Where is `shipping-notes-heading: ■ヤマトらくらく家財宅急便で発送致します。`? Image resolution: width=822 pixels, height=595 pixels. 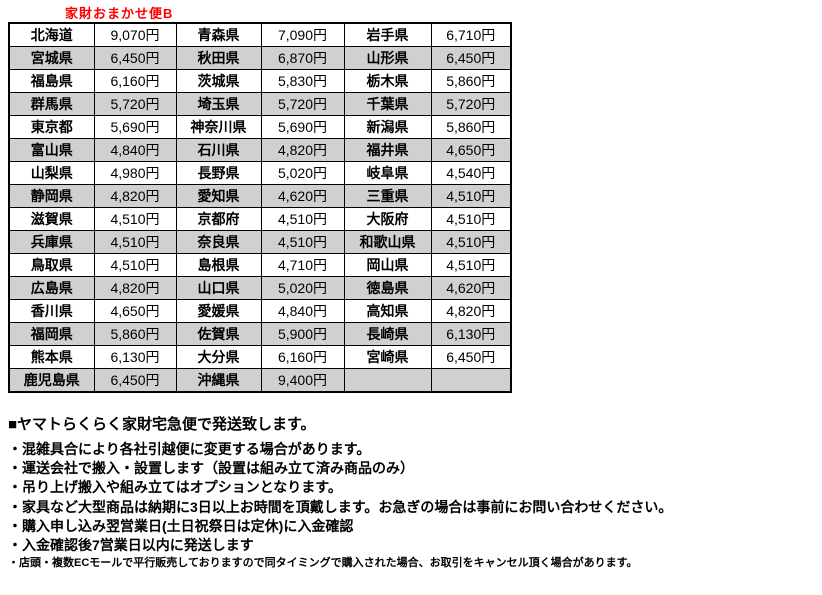 shipping-notes-heading: ■ヤマトらくらく家財宅急便で発送致します。 is located at coordinates (162, 424).